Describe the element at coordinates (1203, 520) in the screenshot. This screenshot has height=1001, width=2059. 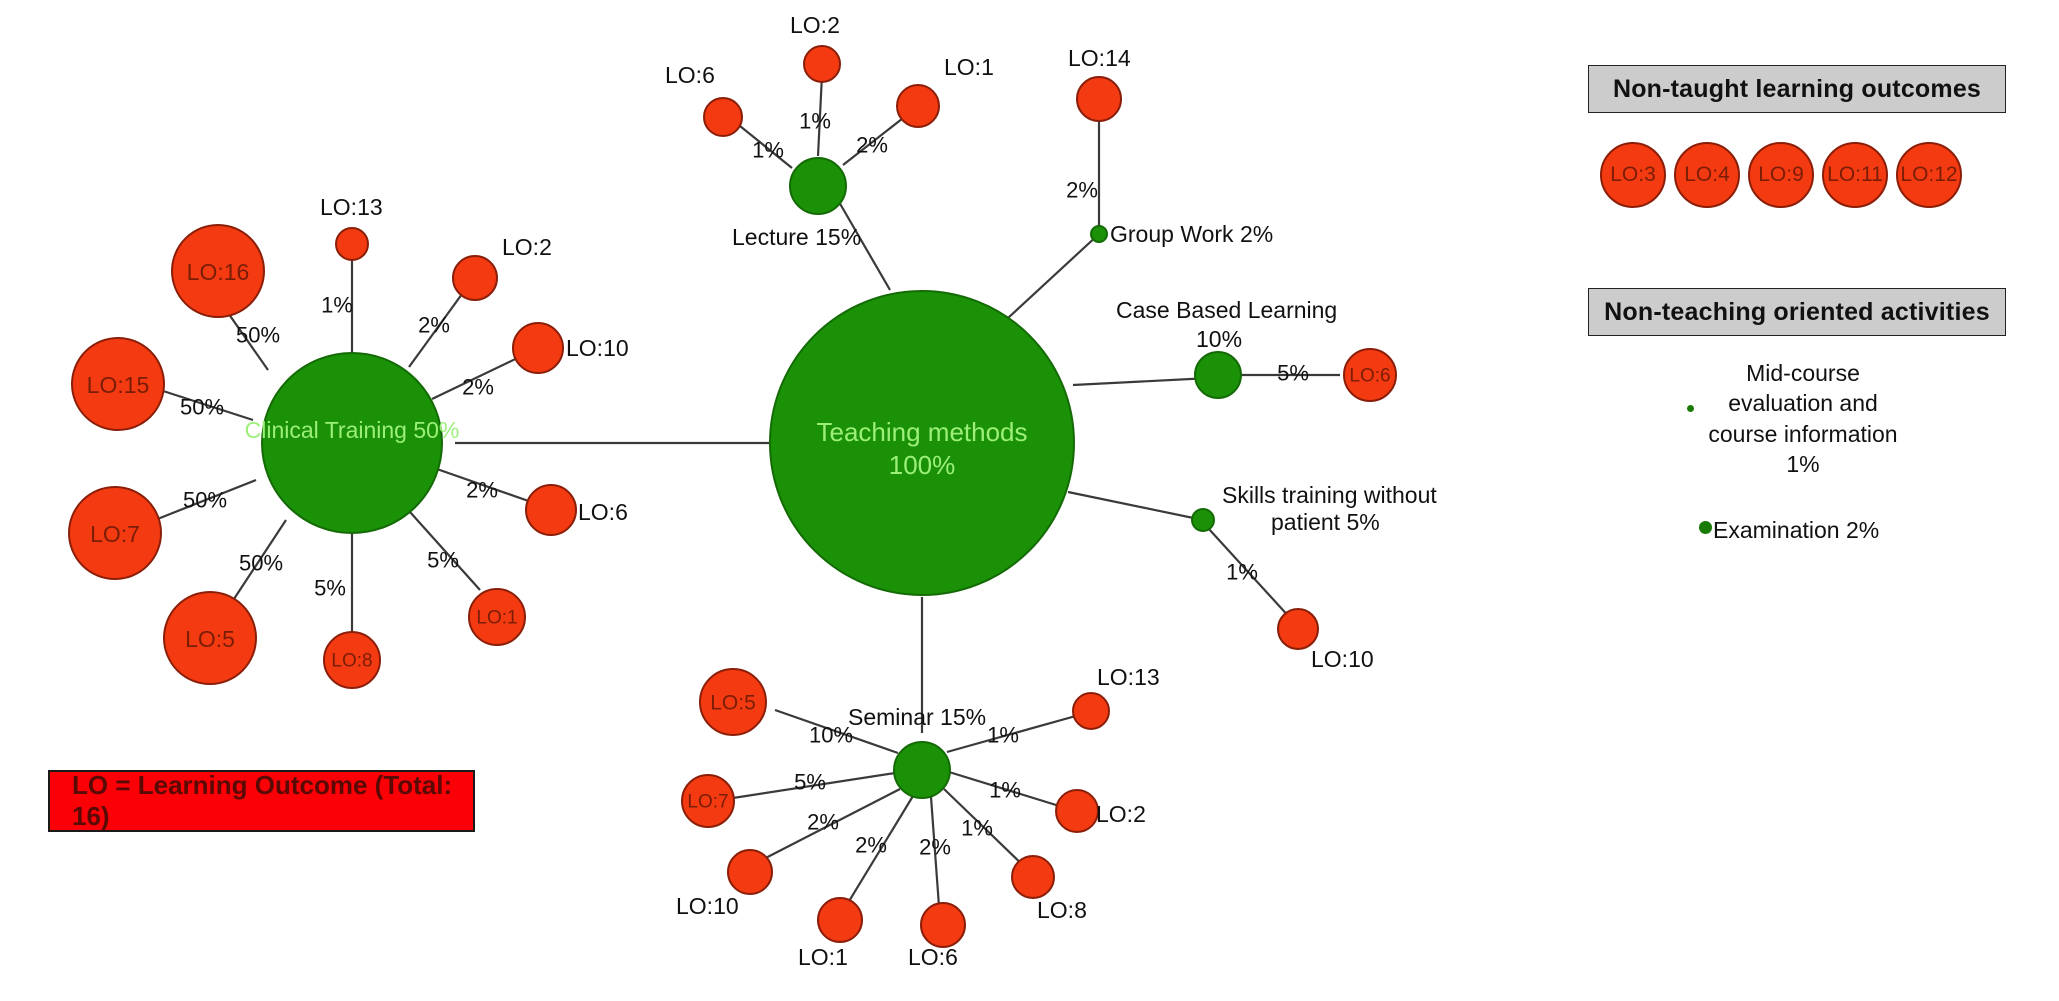
I see `skills-training-circle` at that location.